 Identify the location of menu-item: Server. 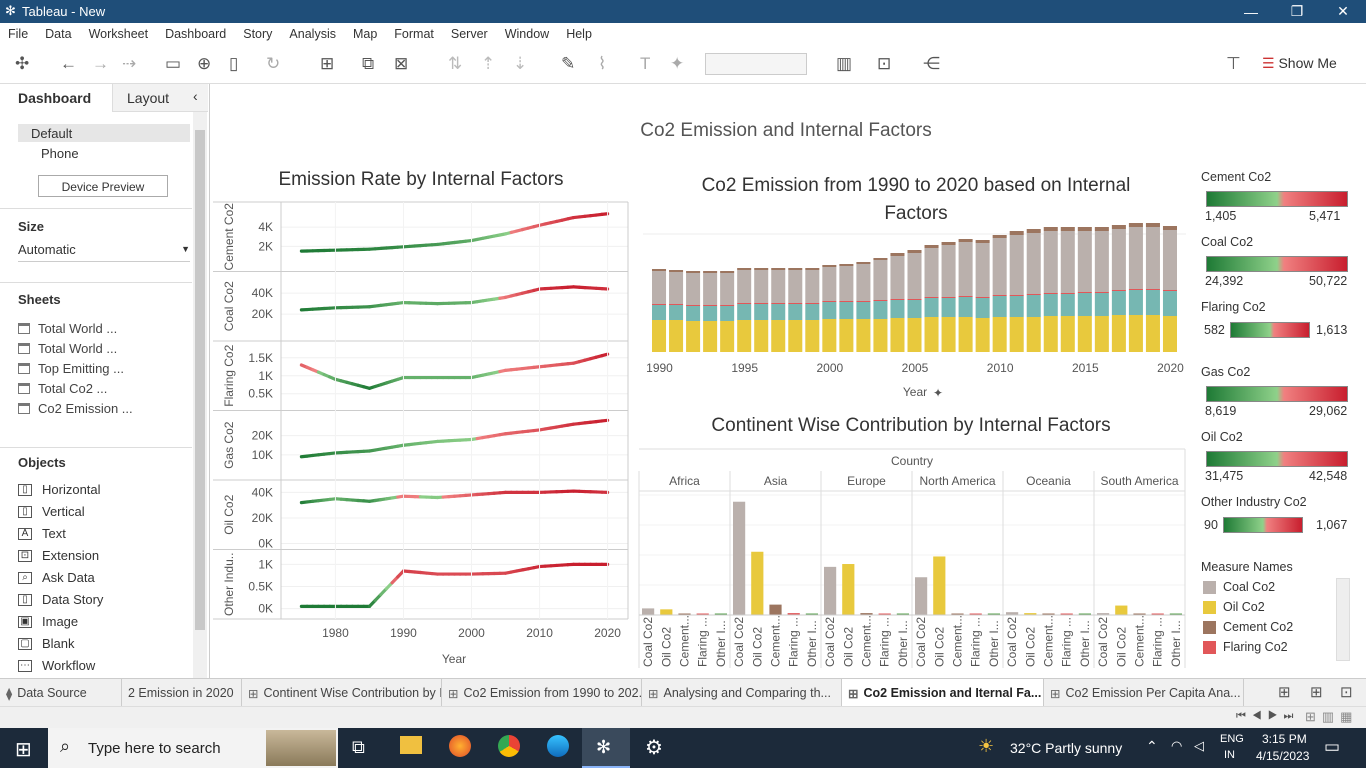
(469, 33).